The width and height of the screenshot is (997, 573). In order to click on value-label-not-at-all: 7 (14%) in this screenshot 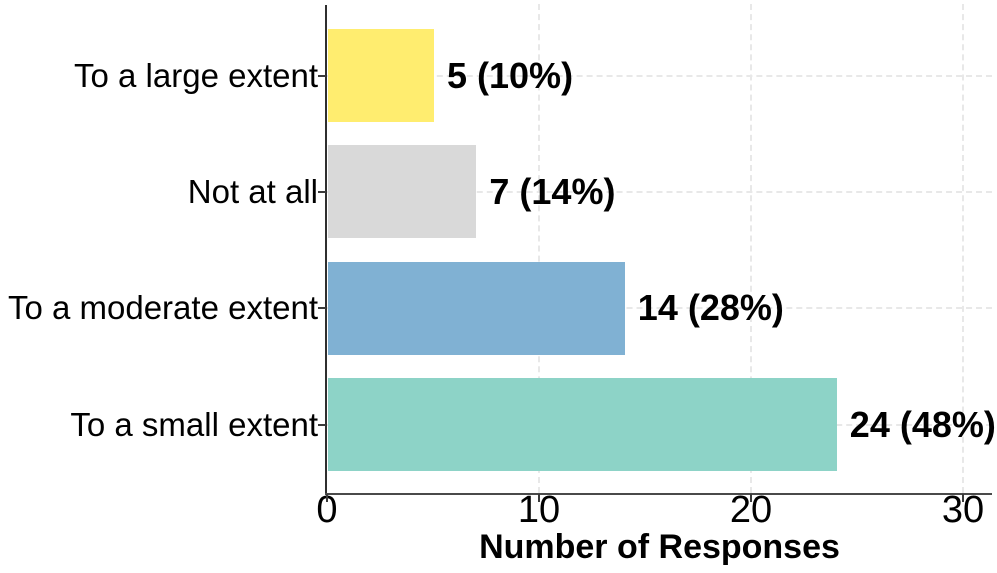, I will do `click(552, 191)`.